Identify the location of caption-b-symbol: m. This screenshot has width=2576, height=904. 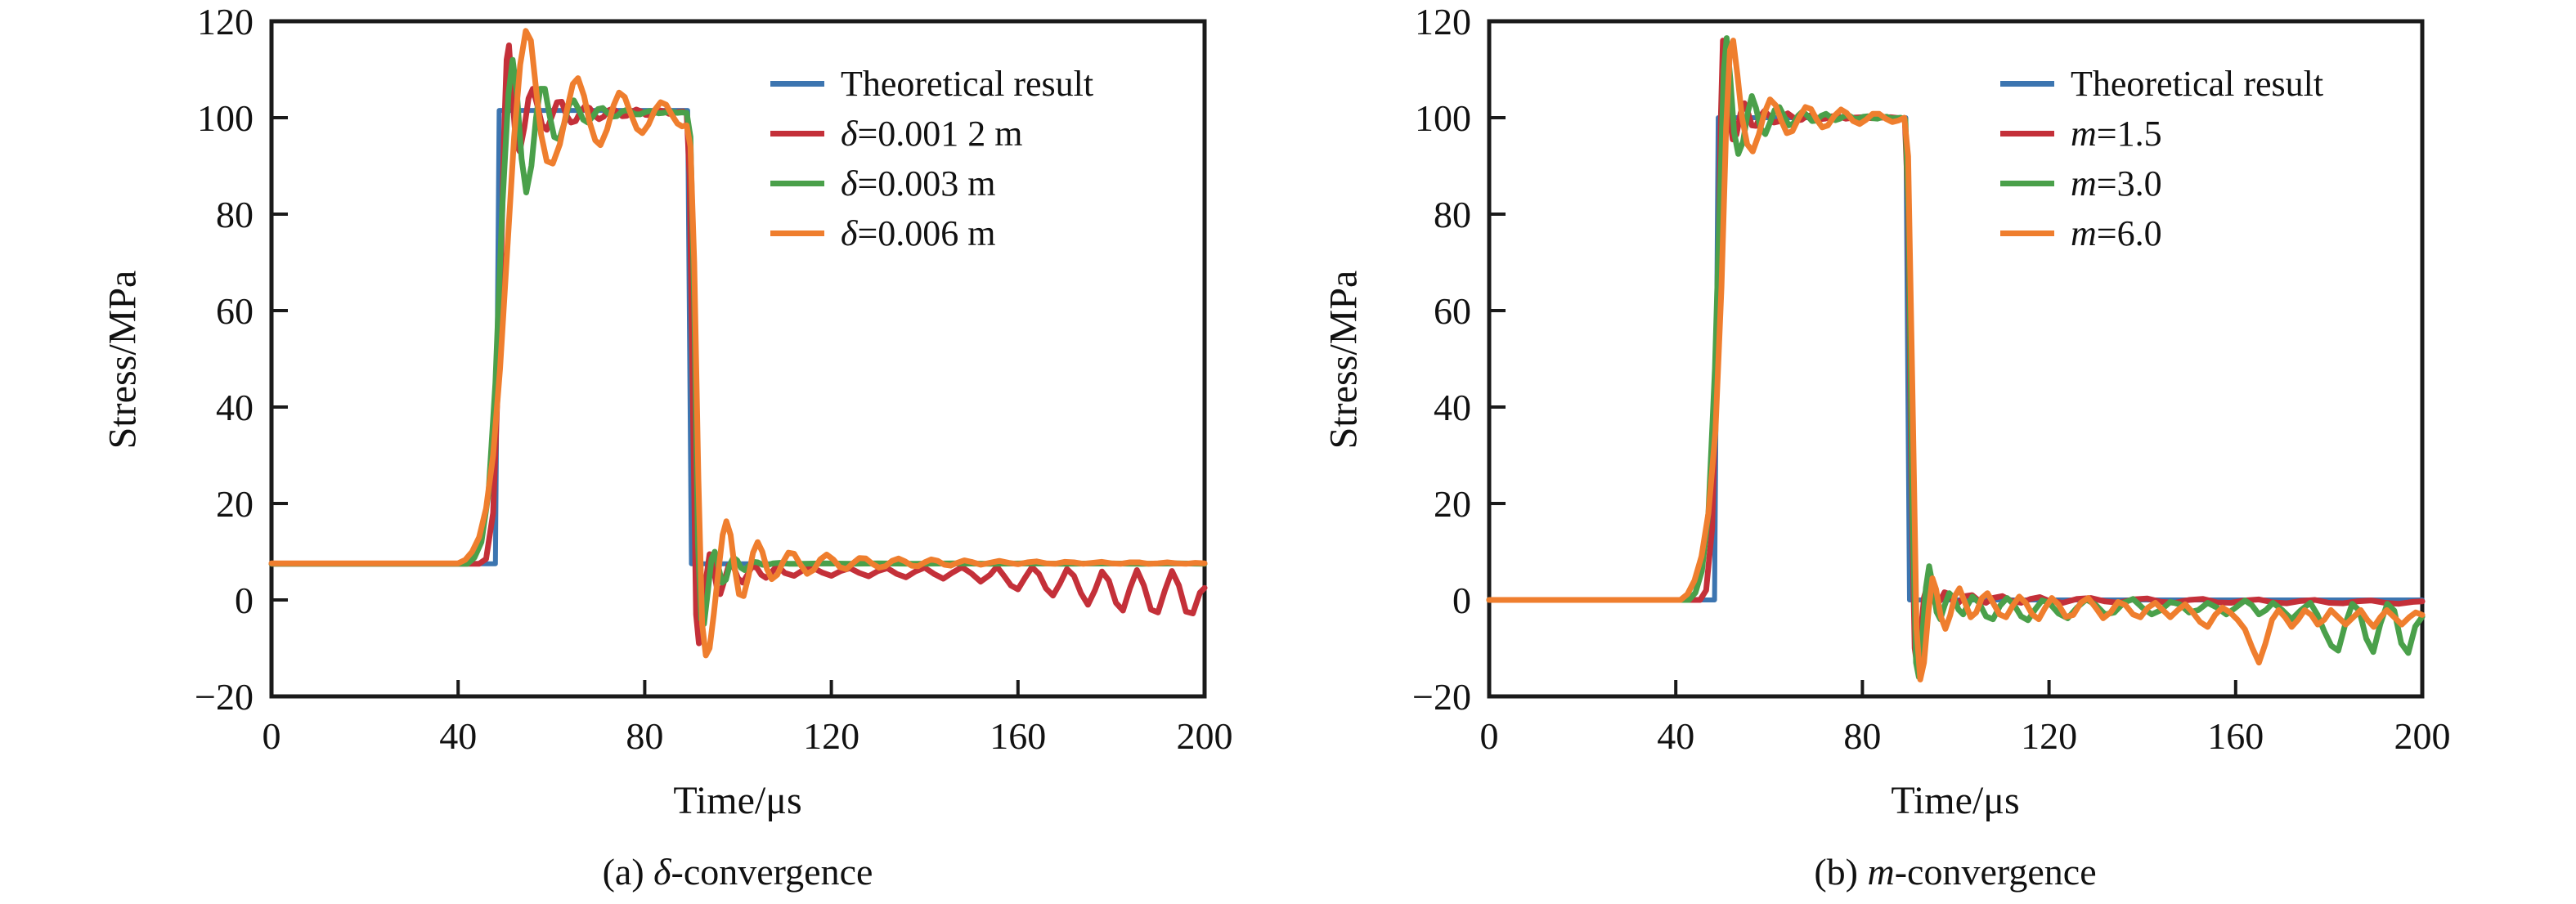
(1881, 872).